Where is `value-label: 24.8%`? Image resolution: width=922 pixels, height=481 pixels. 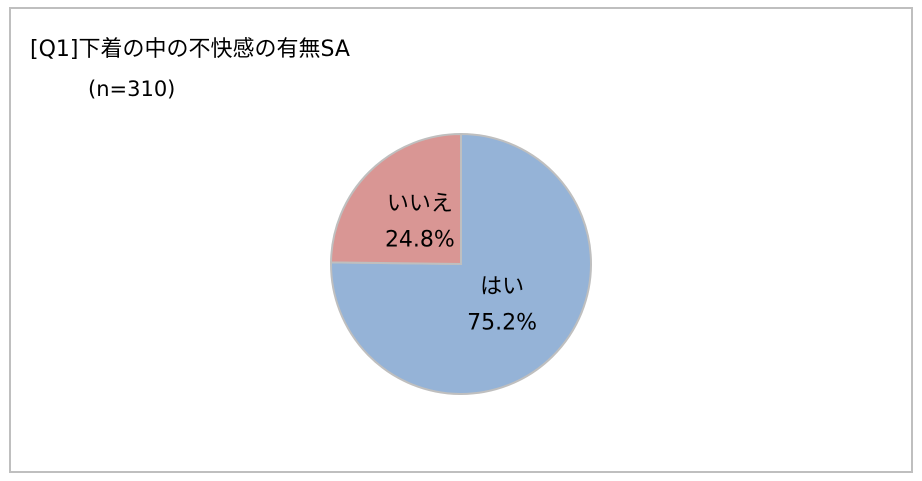 value-label: 24.8% is located at coordinates (420, 239).